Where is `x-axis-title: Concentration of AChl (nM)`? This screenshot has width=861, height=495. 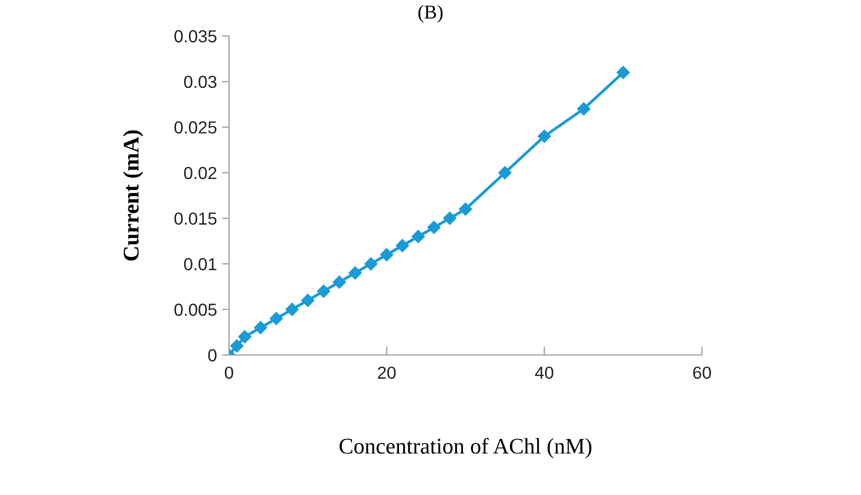 x-axis-title: Concentration of AChl (nM) is located at coordinates (466, 448).